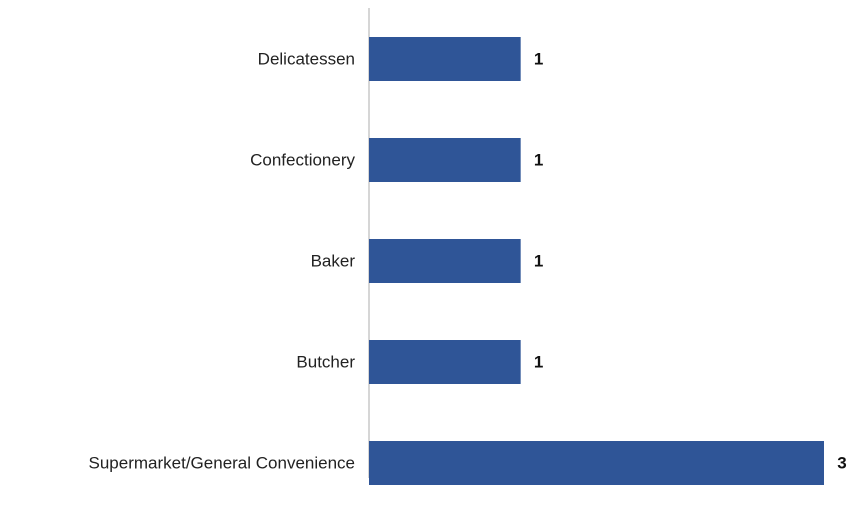  I want to click on category-label: Supermarket/General Convenience, so click(222, 462).